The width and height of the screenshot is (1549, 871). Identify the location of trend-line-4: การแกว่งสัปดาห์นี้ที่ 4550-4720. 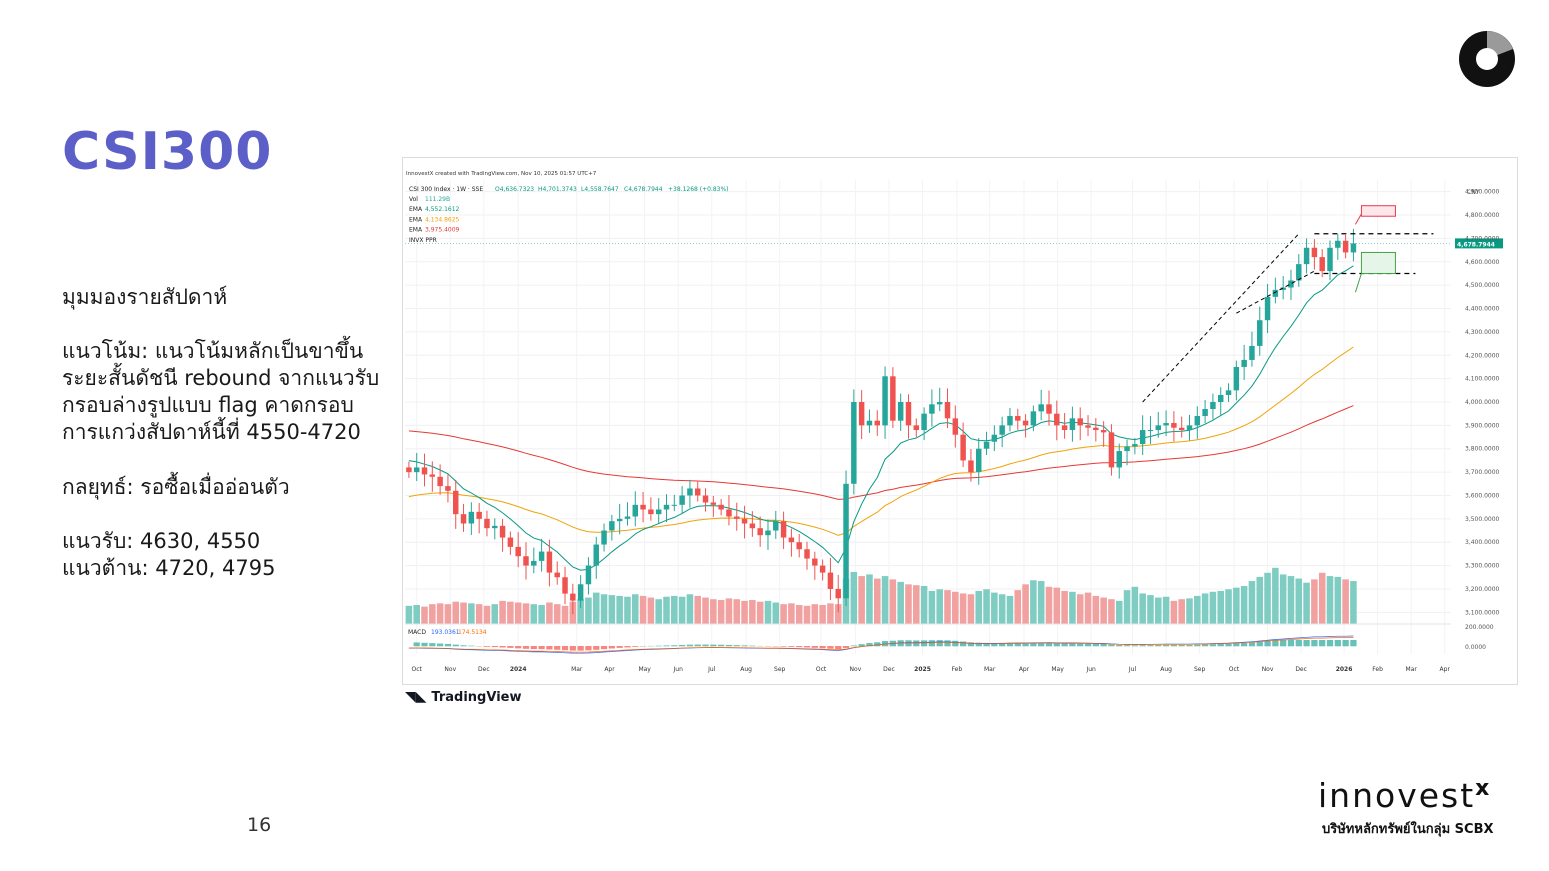
(211, 432).